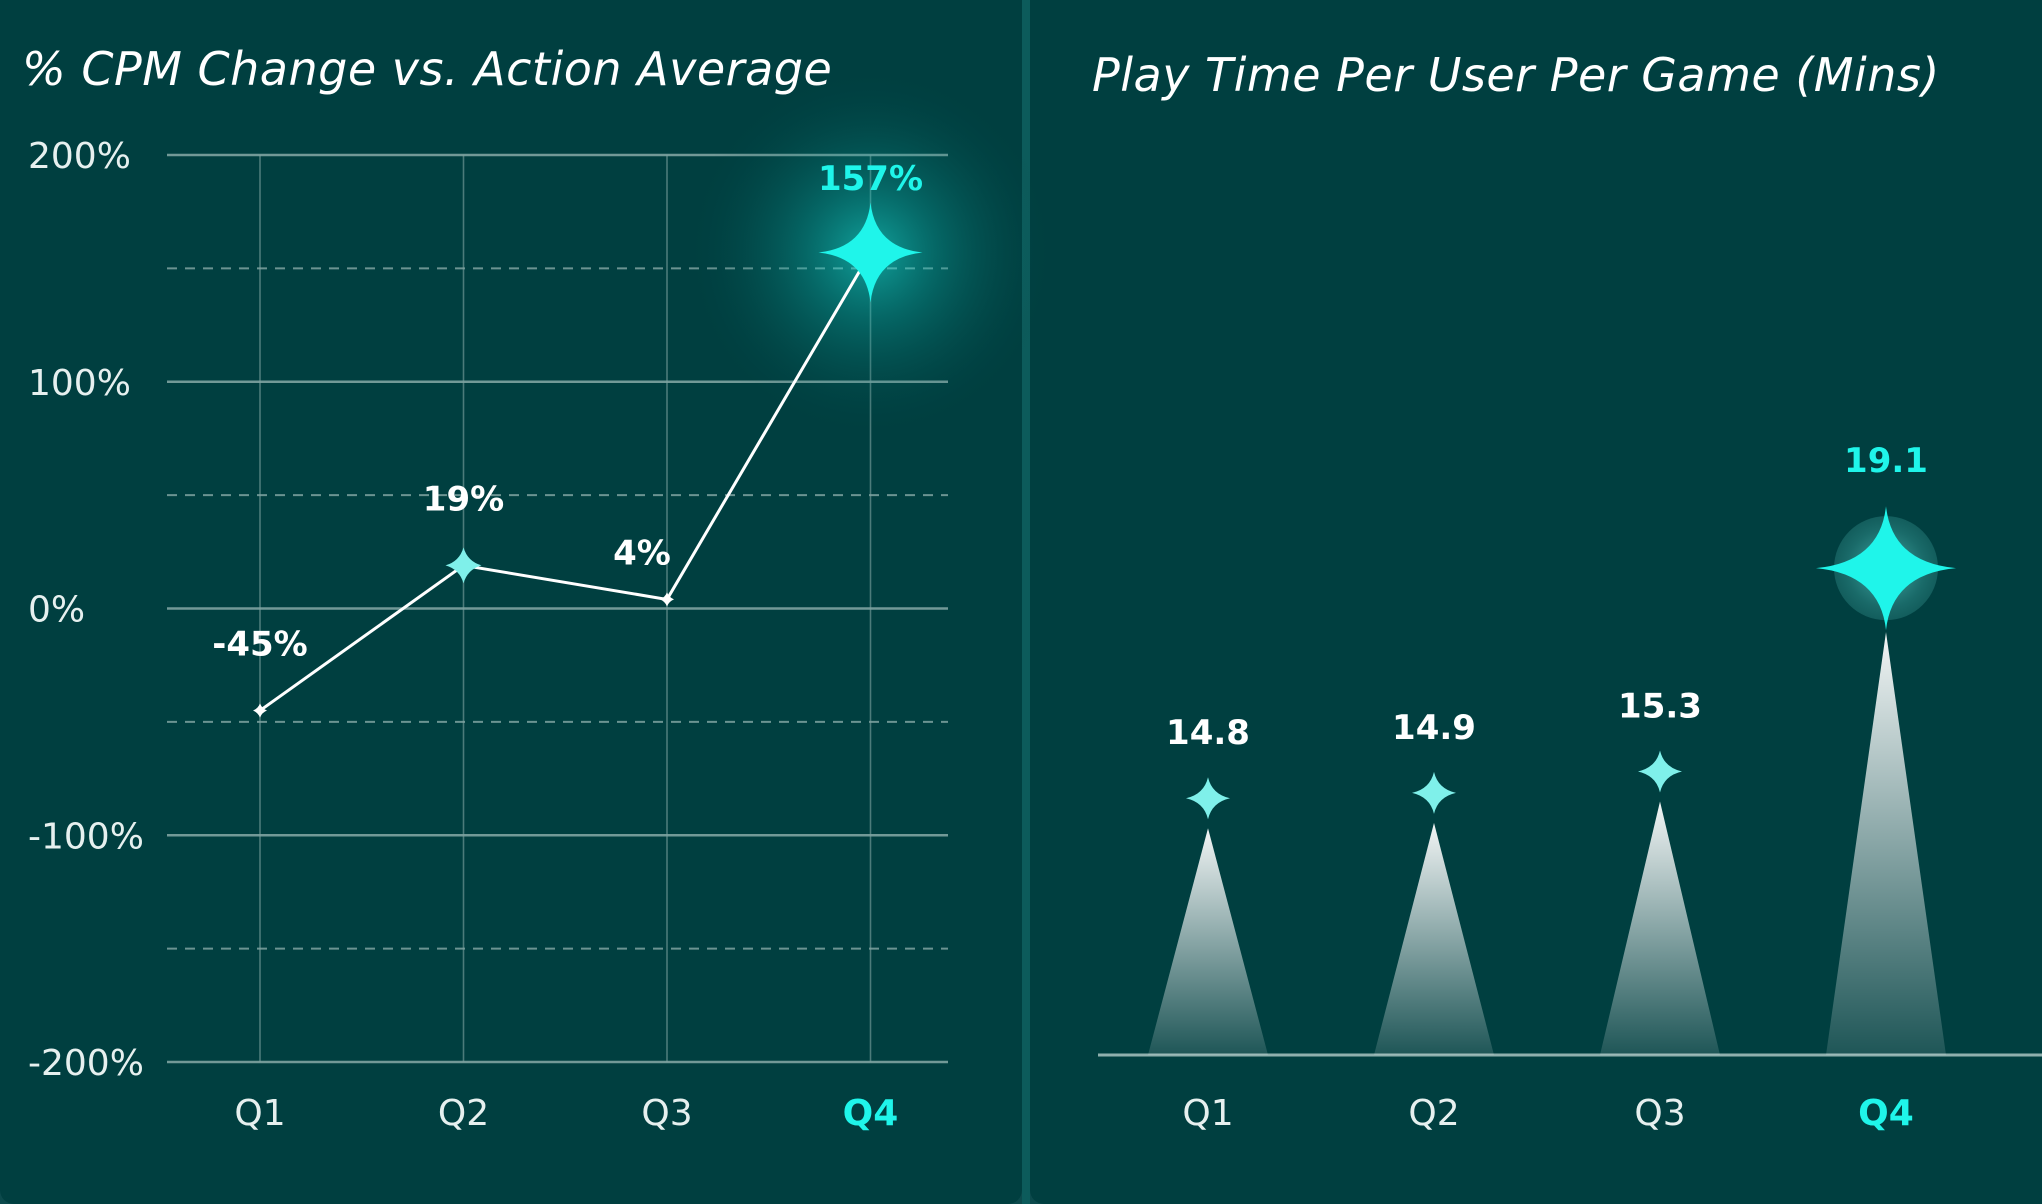 The height and width of the screenshot is (1204, 2042). I want to click on data-label: 19.1, so click(1886, 461).